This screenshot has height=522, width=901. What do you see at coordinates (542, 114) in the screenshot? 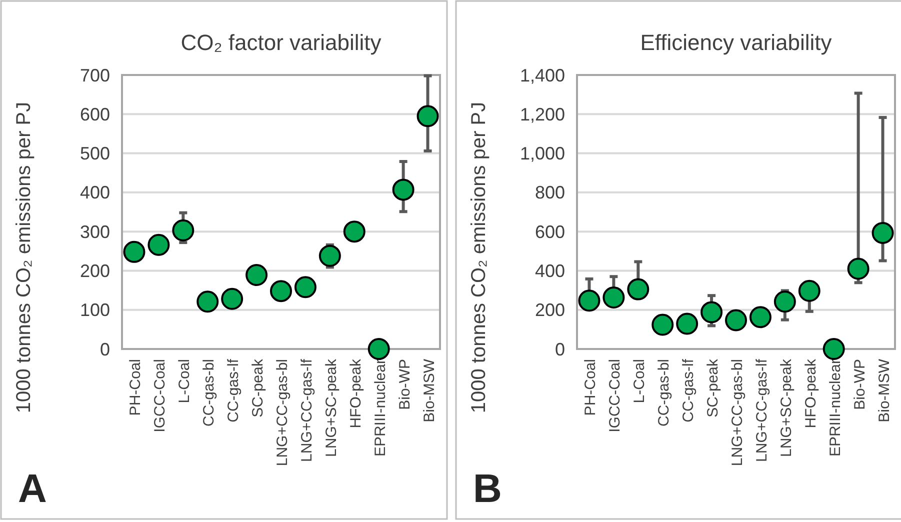
I see `y-tick-label: 1,200` at bounding box center [542, 114].